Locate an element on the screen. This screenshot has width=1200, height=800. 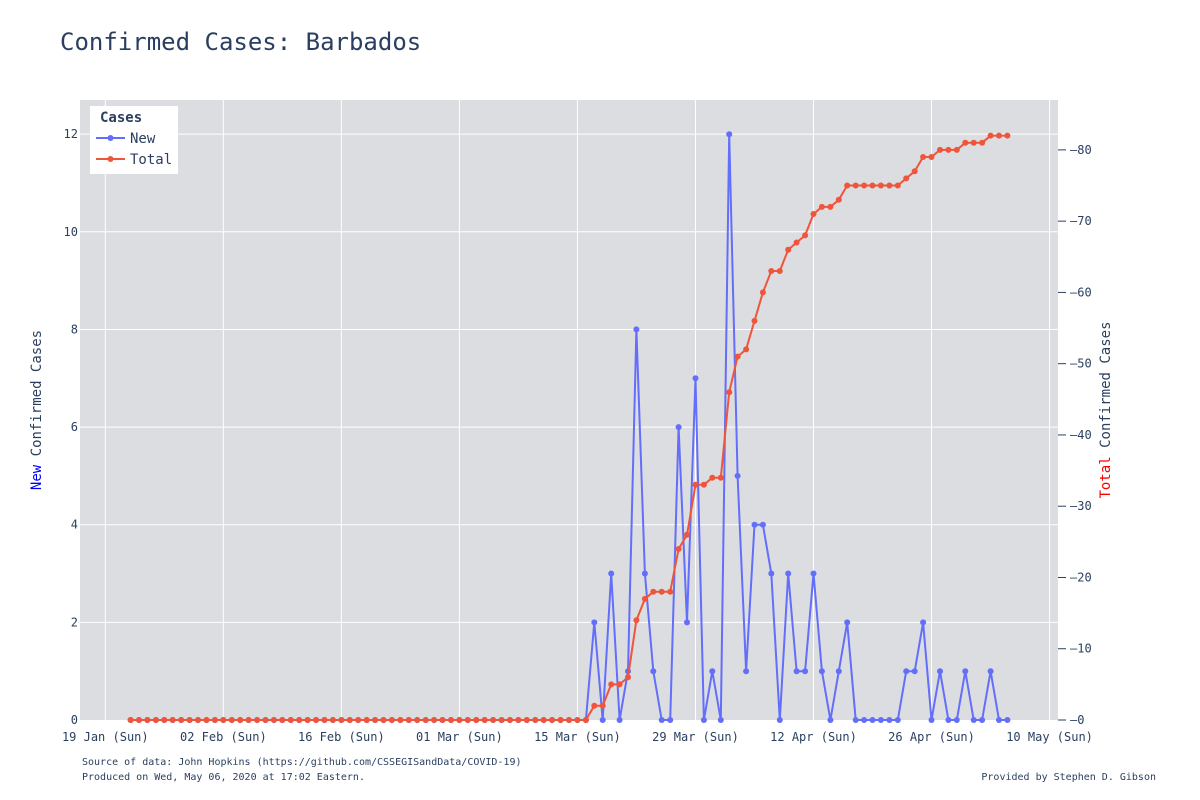
legend-item-total: Total is located at coordinates (134, 160).